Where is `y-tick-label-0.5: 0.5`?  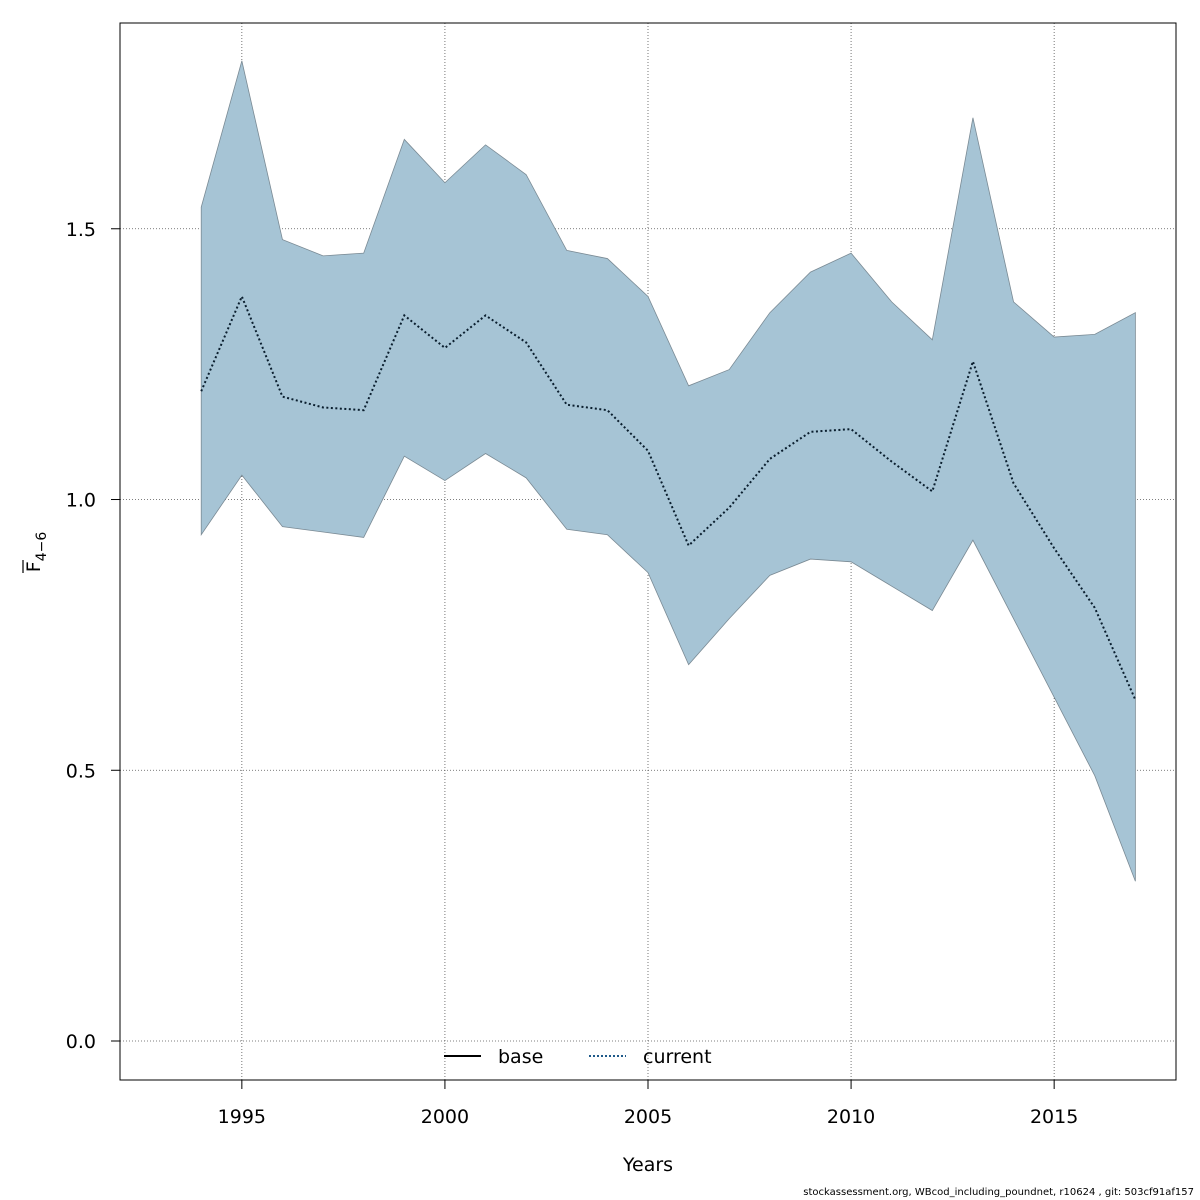 y-tick-label-0.5: 0.5 is located at coordinates (81, 771).